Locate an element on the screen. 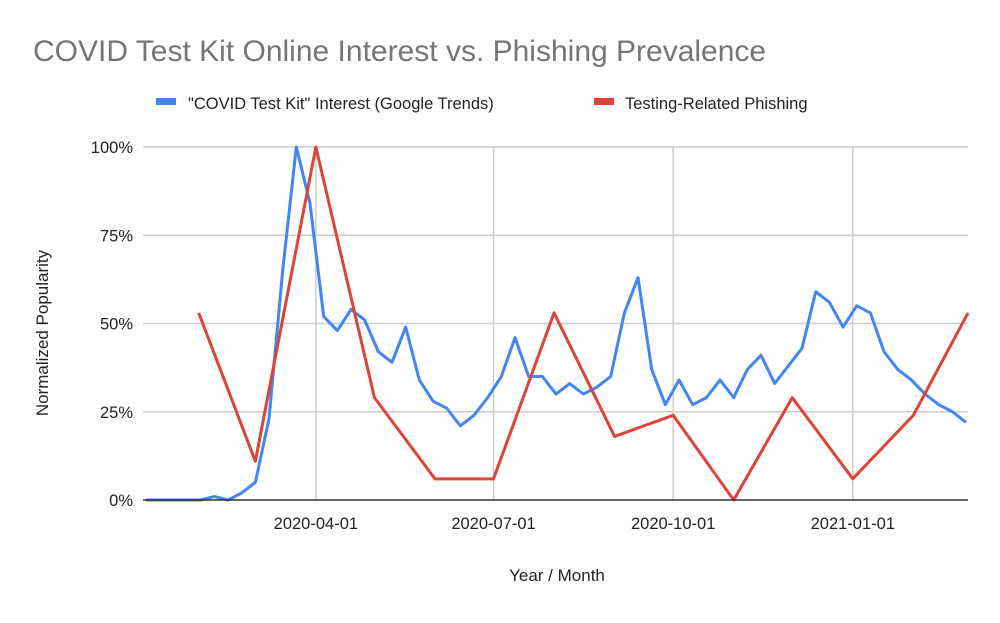 The width and height of the screenshot is (1000, 623). y-axis-ticks: 0% 25% 50% 75% 100% is located at coordinates (112, 324).